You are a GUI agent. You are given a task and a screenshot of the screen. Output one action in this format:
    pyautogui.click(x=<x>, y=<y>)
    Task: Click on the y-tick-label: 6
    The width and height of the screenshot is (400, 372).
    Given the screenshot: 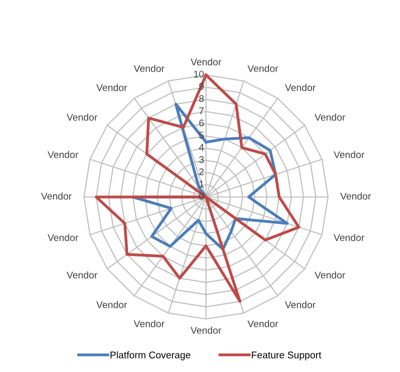 What is the action you would take?
    pyautogui.click(x=201, y=123)
    